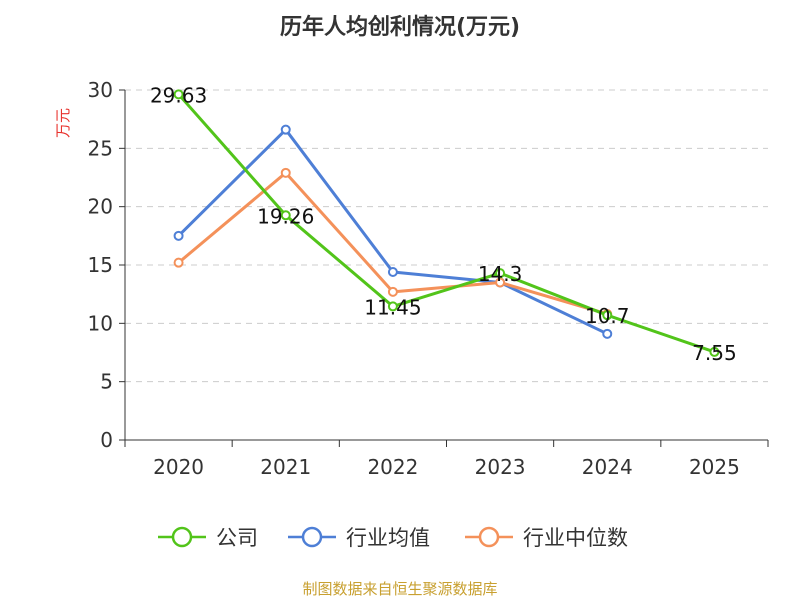 The height and width of the screenshot is (600, 800). I want to click on legend-item-2: 行业中位数, so click(546, 538).